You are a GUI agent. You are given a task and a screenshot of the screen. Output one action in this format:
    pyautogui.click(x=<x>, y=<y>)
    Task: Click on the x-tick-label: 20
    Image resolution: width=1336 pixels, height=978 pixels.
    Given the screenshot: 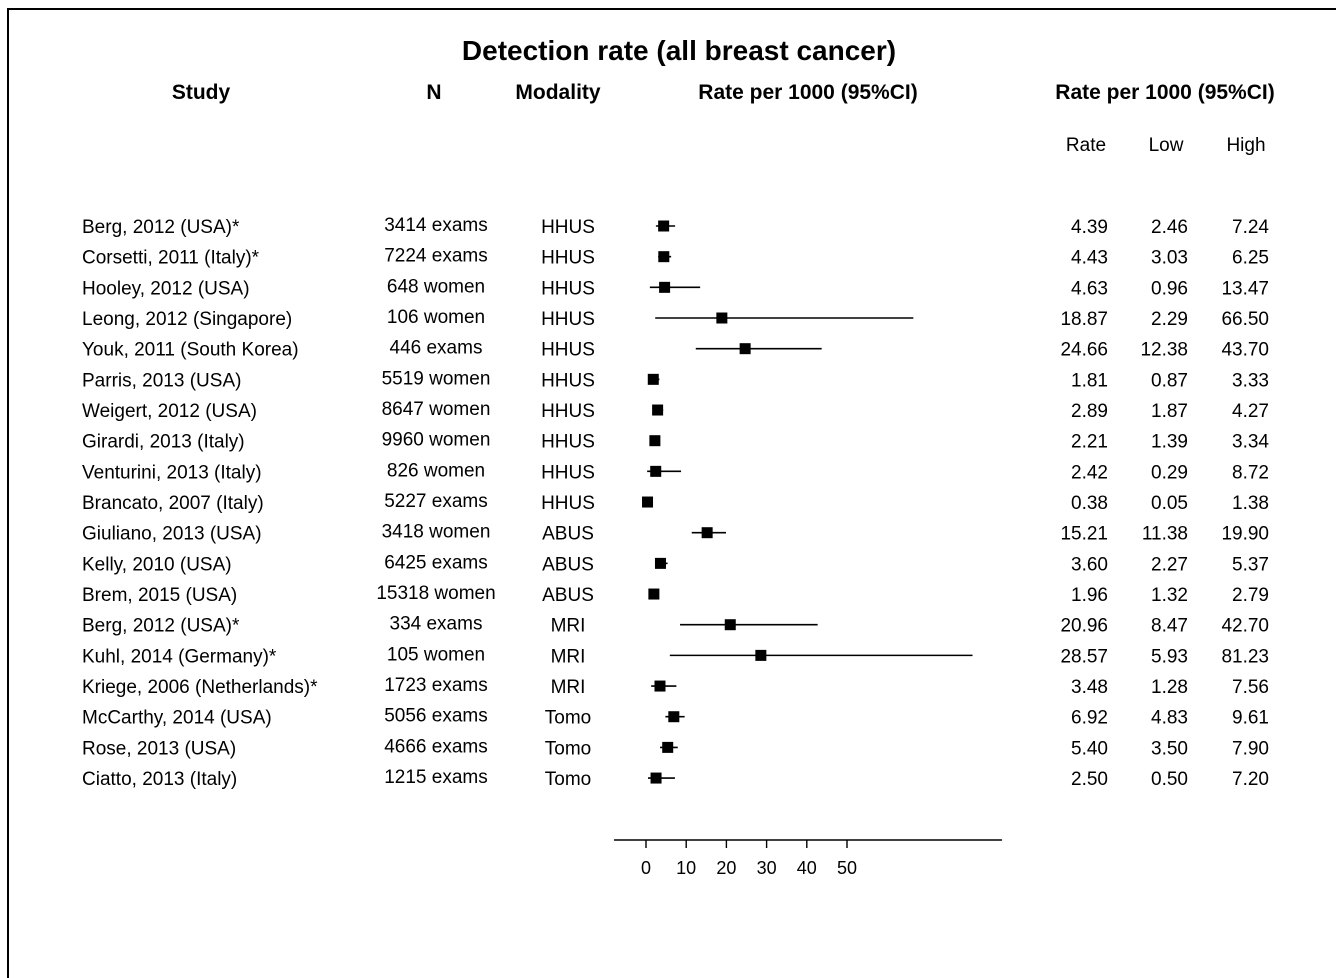 What is the action you would take?
    pyautogui.click(x=726, y=868)
    